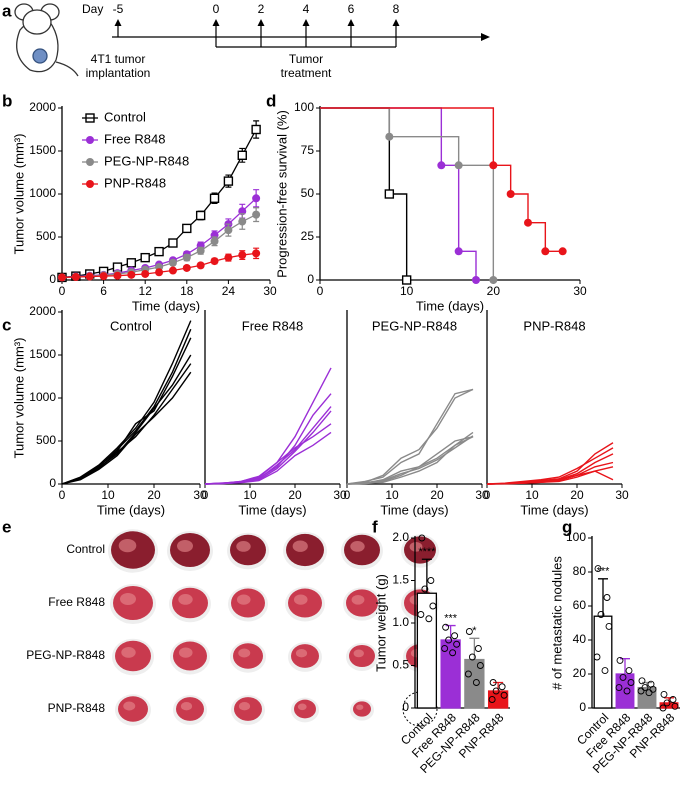 The height and width of the screenshot is (786, 685). What do you see at coordinates (400, 537) in the screenshot?
I see `y-tick-label: 2.0` at bounding box center [400, 537].